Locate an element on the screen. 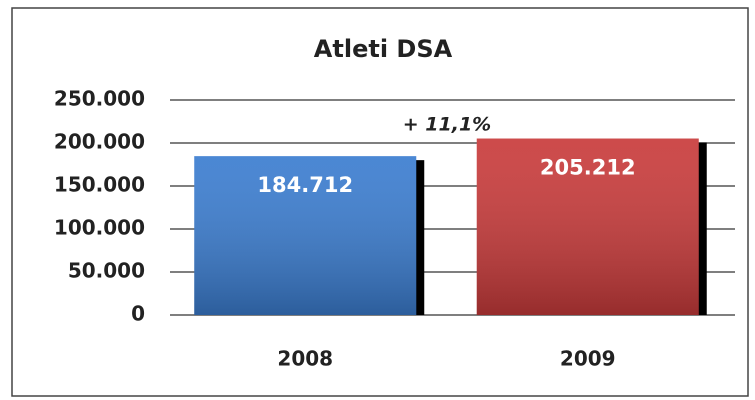 This screenshot has height=400, width=755. x-tick-label: 2009 is located at coordinates (588, 359).